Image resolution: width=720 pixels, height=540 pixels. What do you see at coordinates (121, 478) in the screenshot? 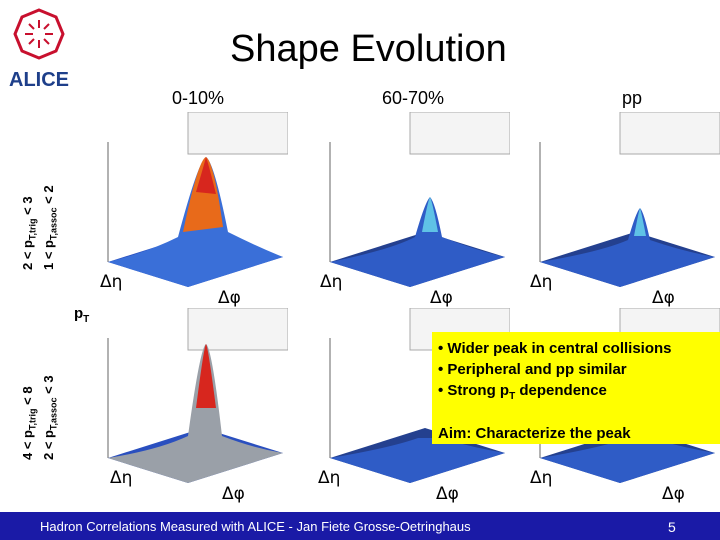
I see `axis-deta-r2c1: Δη` at bounding box center [121, 478].